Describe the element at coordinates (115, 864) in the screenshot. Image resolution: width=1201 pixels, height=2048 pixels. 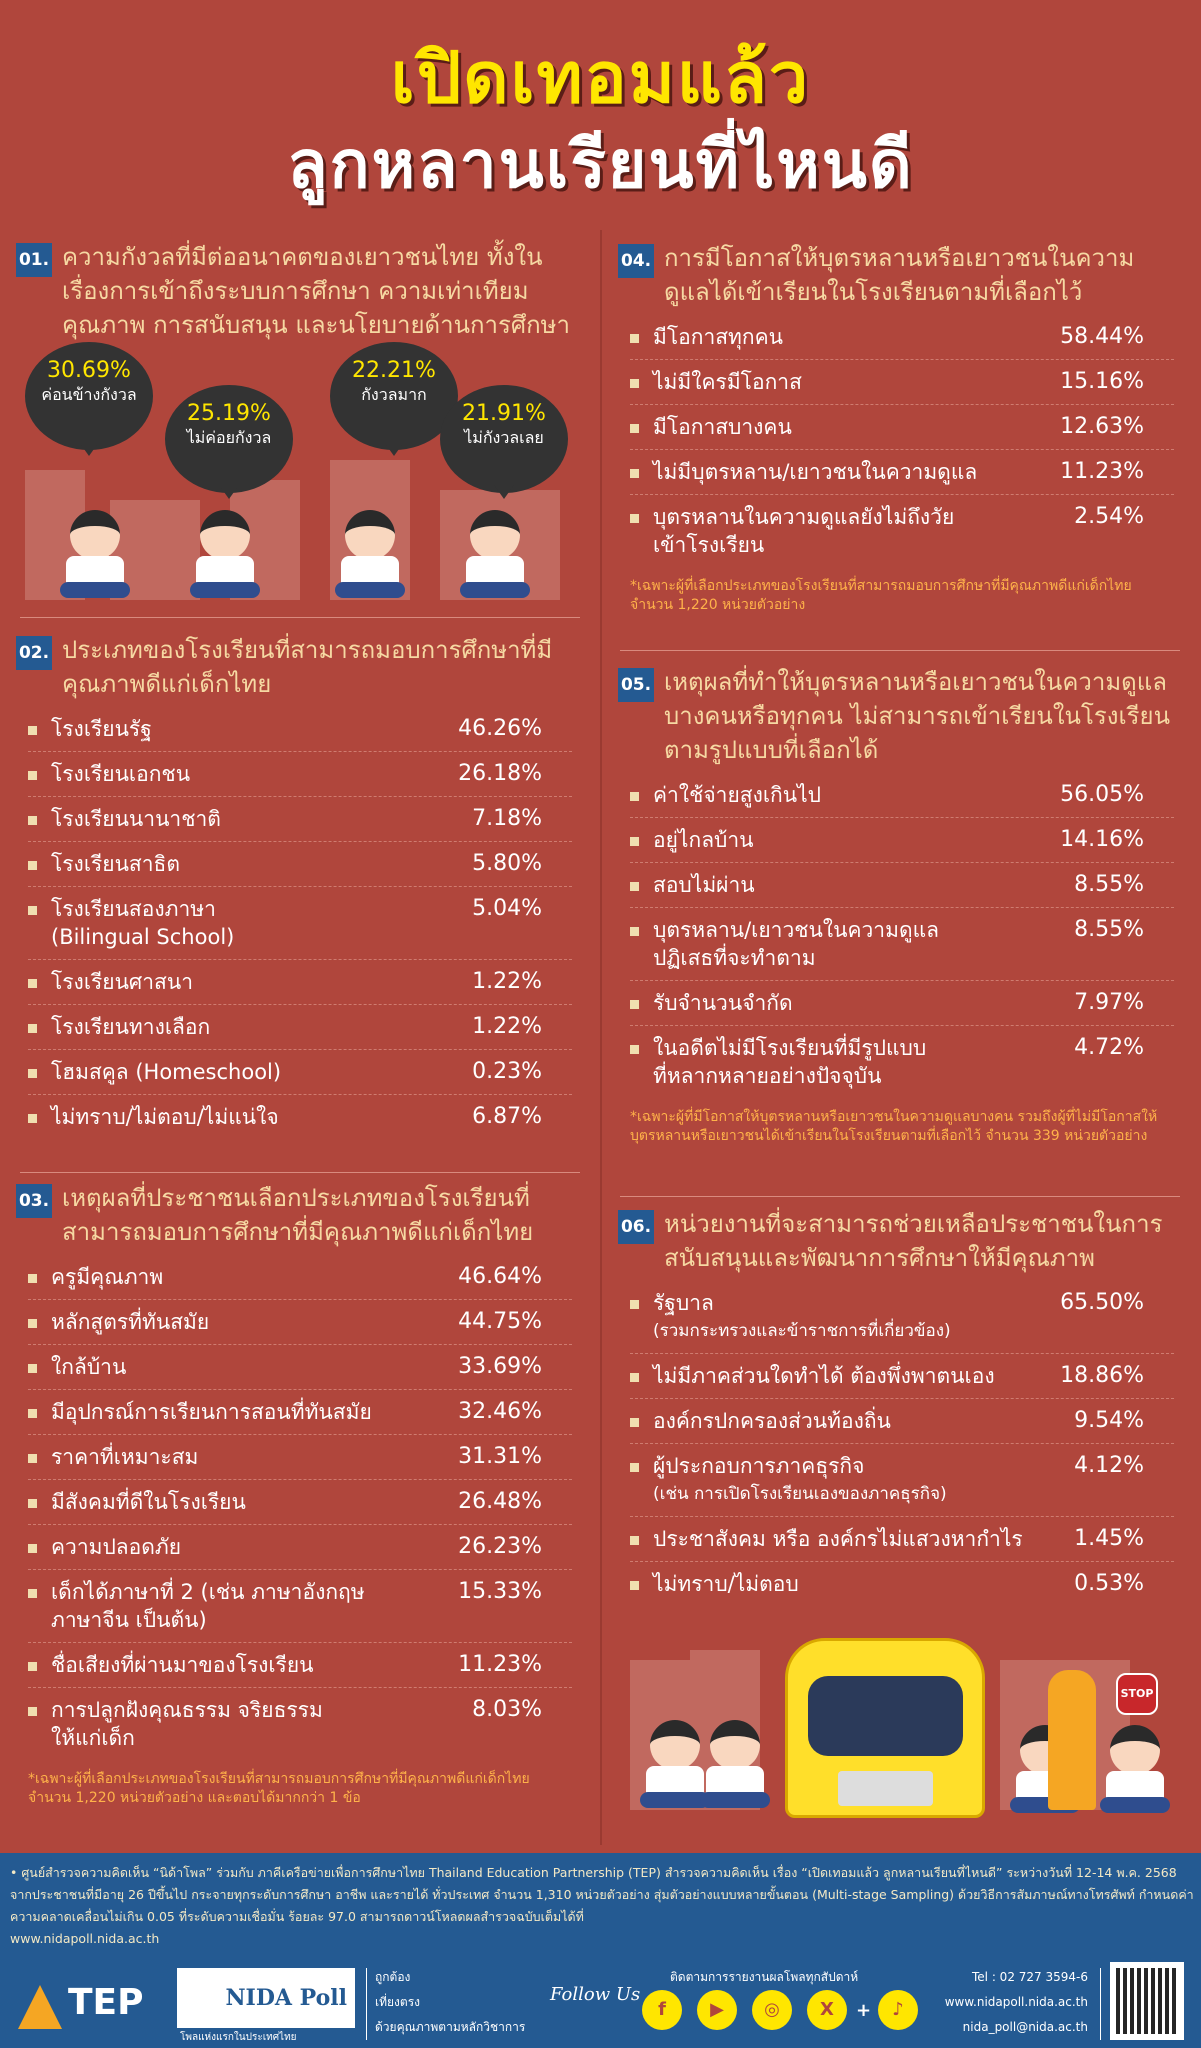
I see `result-label: โรงเรียนสาธิต` at that location.